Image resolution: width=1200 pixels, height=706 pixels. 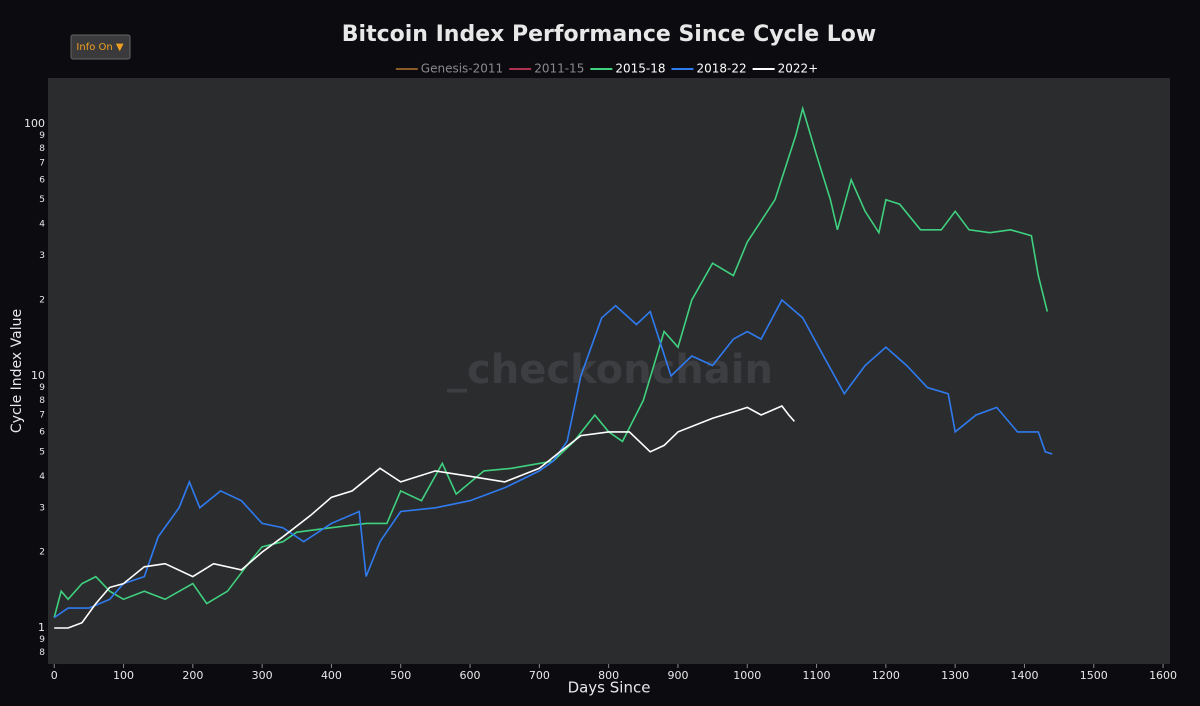 I want to click on legend-label: 2018-22, so click(x=721, y=69).